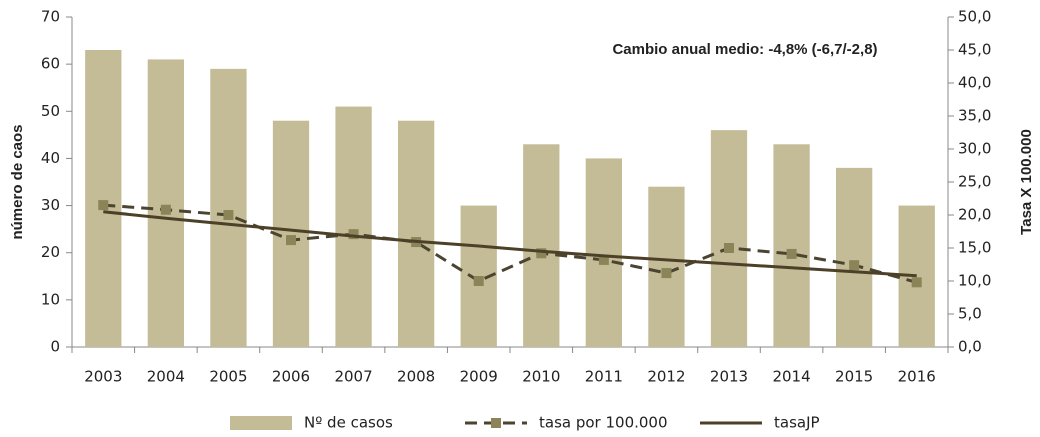 The height and width of the screenshot is (437, 1040). Describe the element at coordinates (166, 377) in the screenshot. I see `x-tick-label: 2004` at that location.